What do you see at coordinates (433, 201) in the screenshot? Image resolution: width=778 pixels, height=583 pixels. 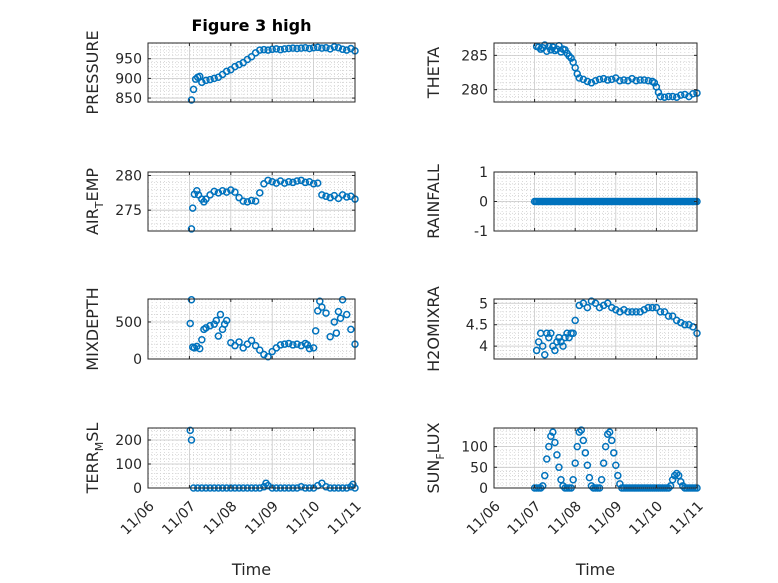 I see `y-axis-label-main: RAINFALL` at bounding box center [433, 201].